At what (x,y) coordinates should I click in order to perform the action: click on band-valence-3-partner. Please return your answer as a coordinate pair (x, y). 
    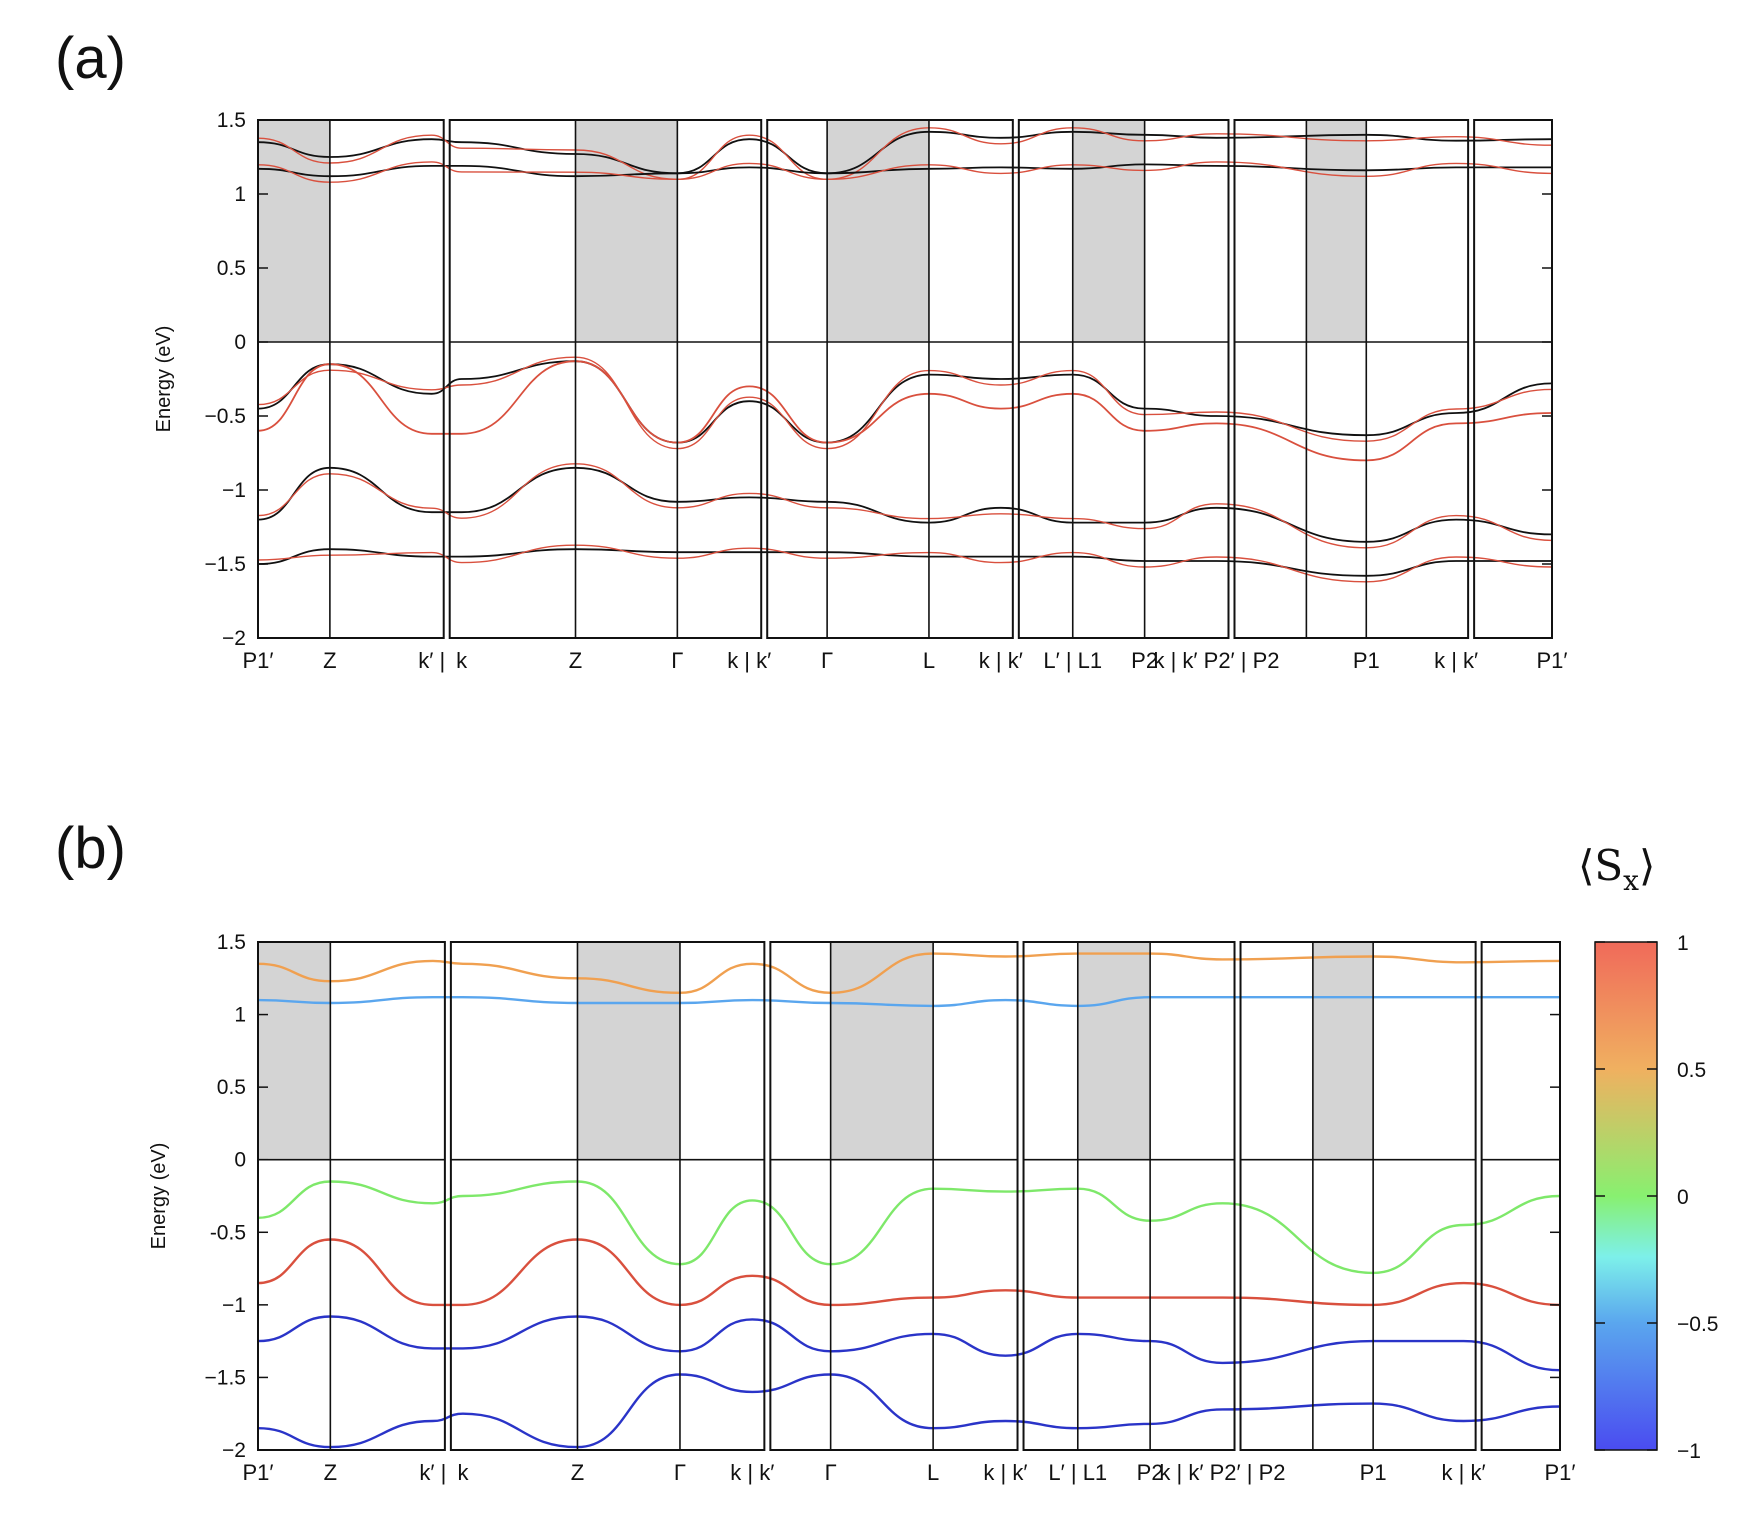
    Looking at the image, I should click on (905, 506).